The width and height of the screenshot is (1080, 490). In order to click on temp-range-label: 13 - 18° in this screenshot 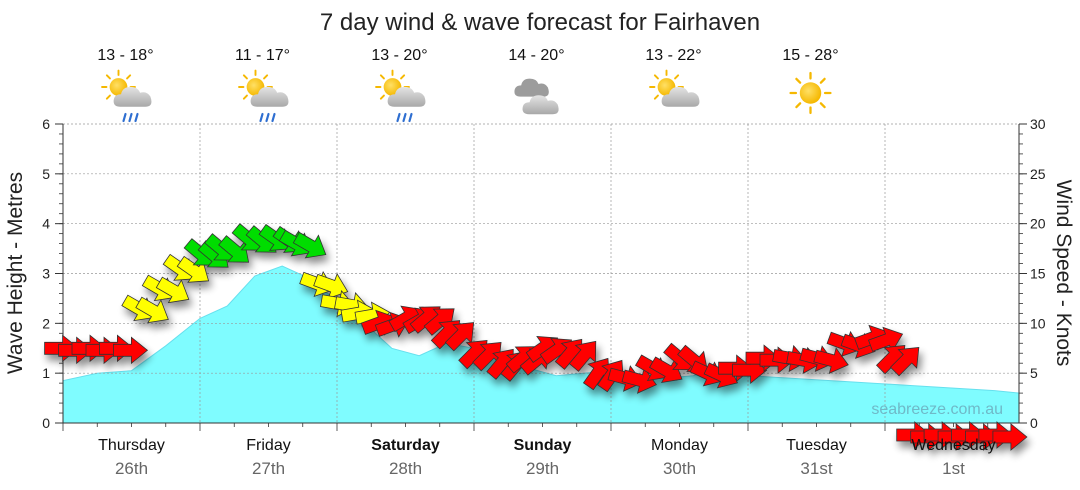, I will do `click(125, 55)`.